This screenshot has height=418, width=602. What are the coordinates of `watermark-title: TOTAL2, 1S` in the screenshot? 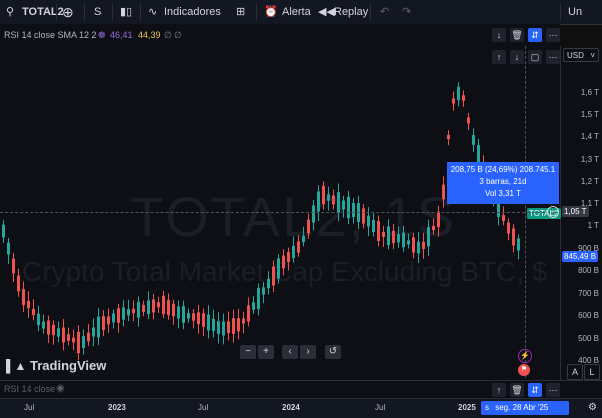 It's located at (293, 216).